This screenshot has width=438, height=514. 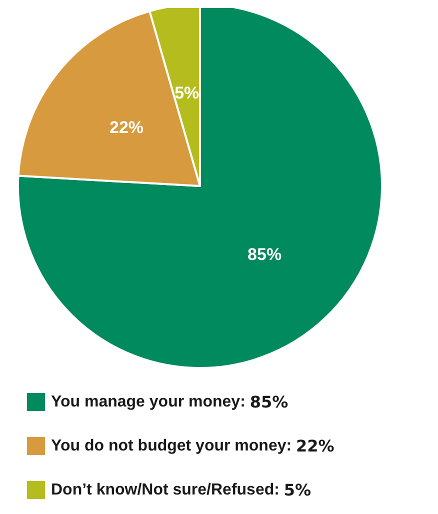 What do you see at coordinates (265, 254) in the screenshot?
I see `data-label: 85%` at bounding box center [265, 254].